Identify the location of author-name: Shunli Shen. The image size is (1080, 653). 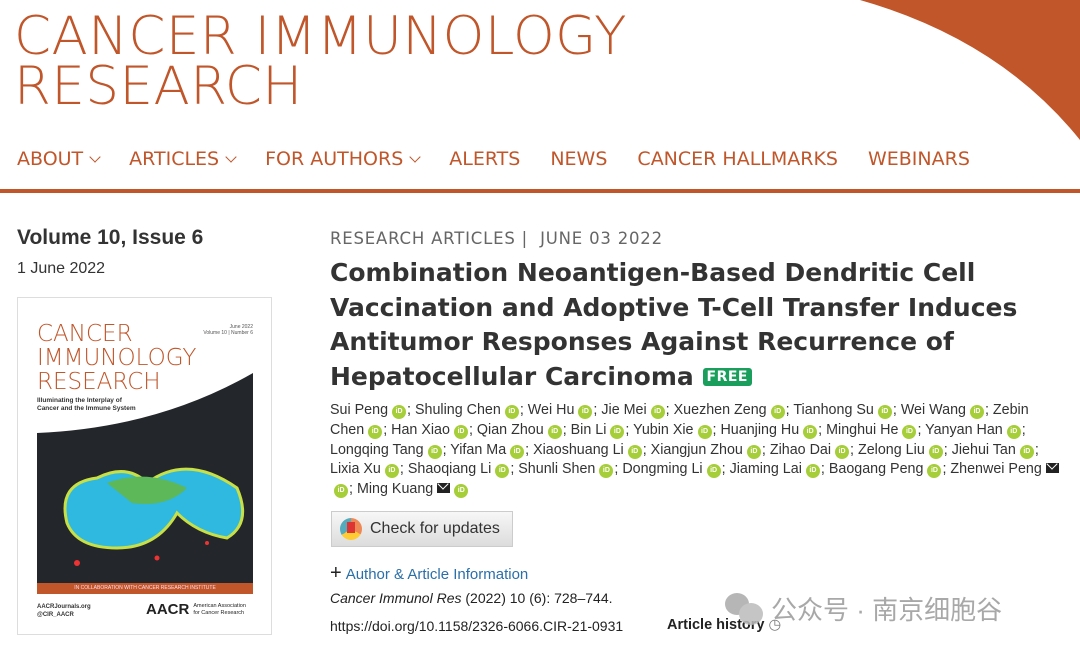
(557, 469).